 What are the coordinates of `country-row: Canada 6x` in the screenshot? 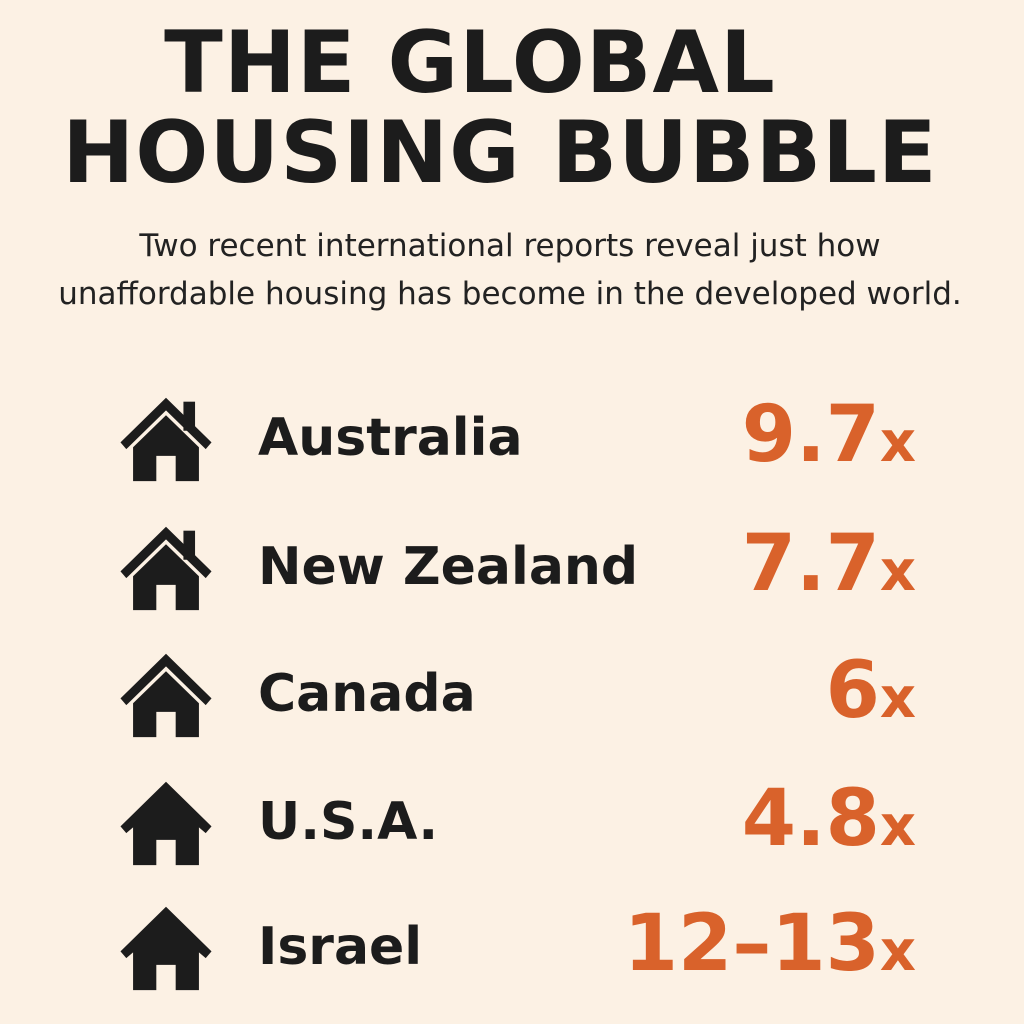 It's located at (512, 697).